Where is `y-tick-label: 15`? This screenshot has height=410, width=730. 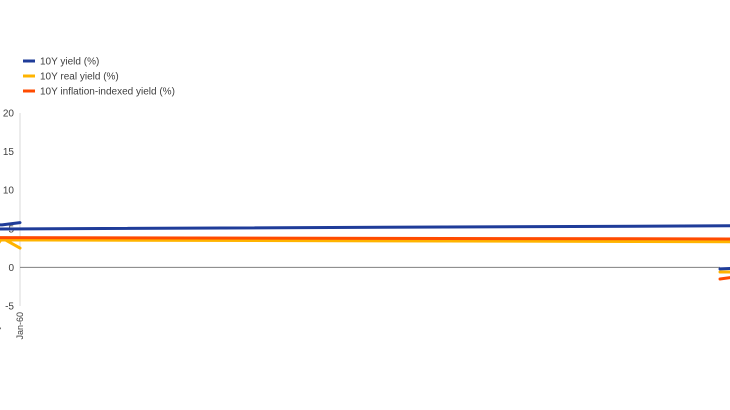
y-tick-label: 15 is located at coordinates (9, 152).